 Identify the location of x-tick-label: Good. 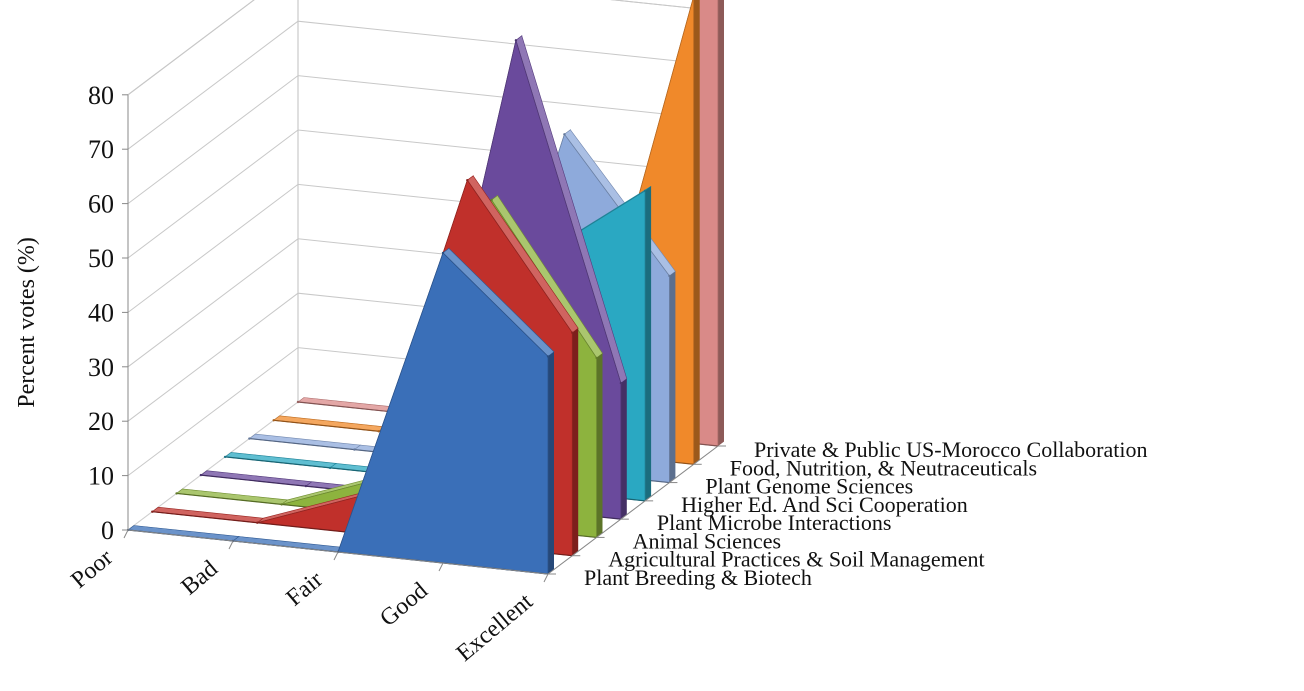
(404, 605).